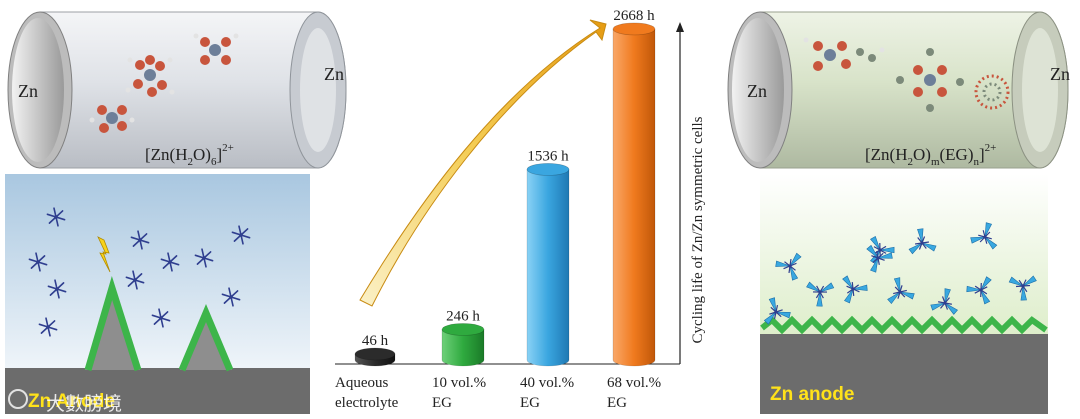  What do you see at coordinates (375, 341) in the screenshot?
I see `bar-value-label: 46 h` at bounding box center [375, 341].